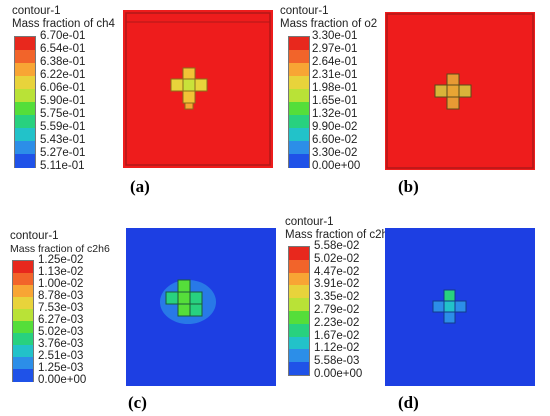  What do you see at coordinates (337, 284) in the screenshot?
I see `colorbar-tick-label: 3.91e-02` at bounding box center [337, 284].